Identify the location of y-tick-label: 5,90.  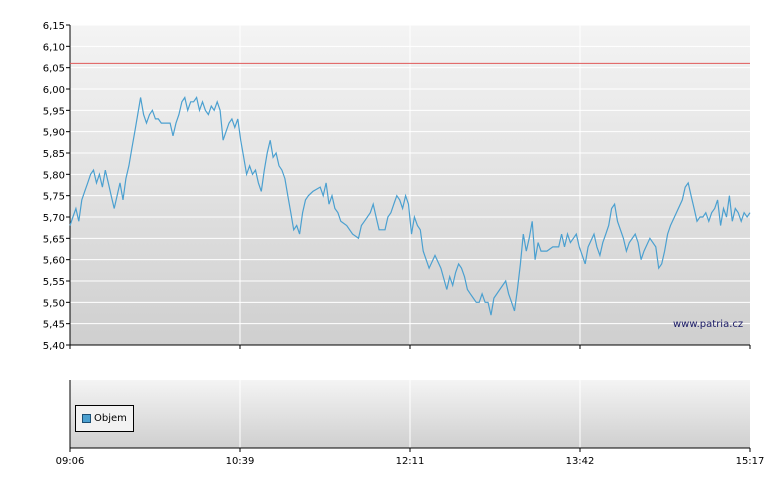
(54, 133).